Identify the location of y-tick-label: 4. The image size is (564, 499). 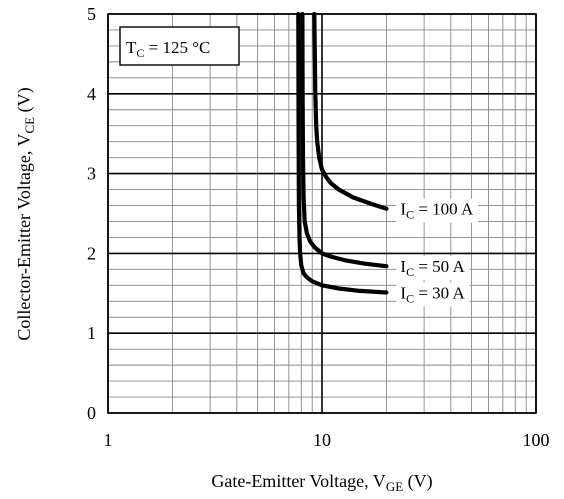
(91, 94).